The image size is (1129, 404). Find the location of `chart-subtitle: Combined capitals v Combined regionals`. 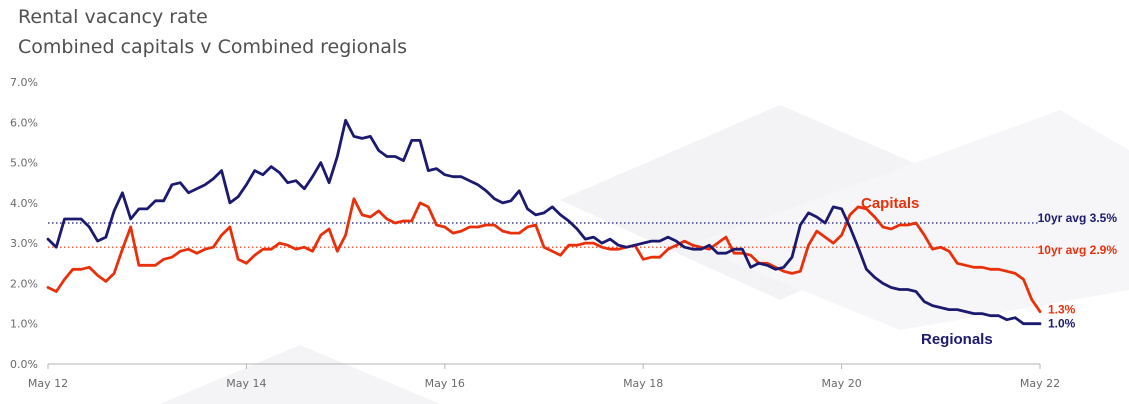

chart-subtitle: Combined capitals v Combined regionals is located at coordinates (213, 47).